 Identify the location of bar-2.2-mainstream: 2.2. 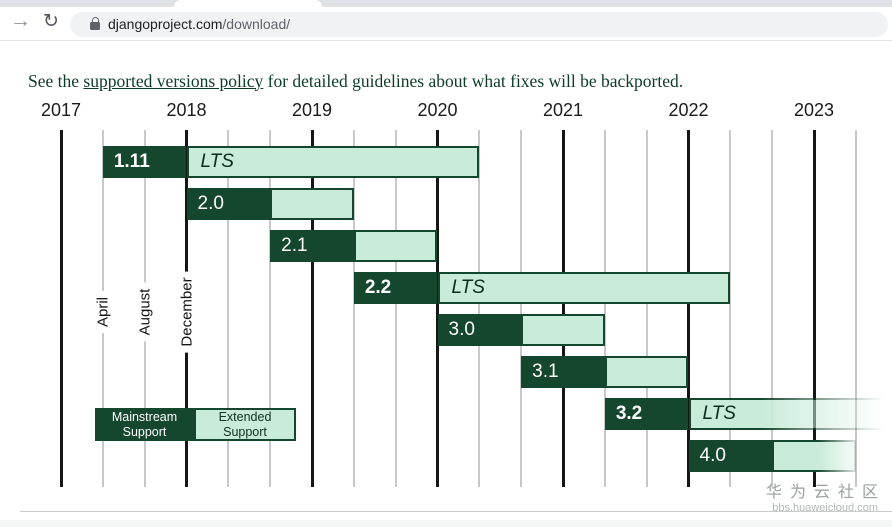
(395, 288).